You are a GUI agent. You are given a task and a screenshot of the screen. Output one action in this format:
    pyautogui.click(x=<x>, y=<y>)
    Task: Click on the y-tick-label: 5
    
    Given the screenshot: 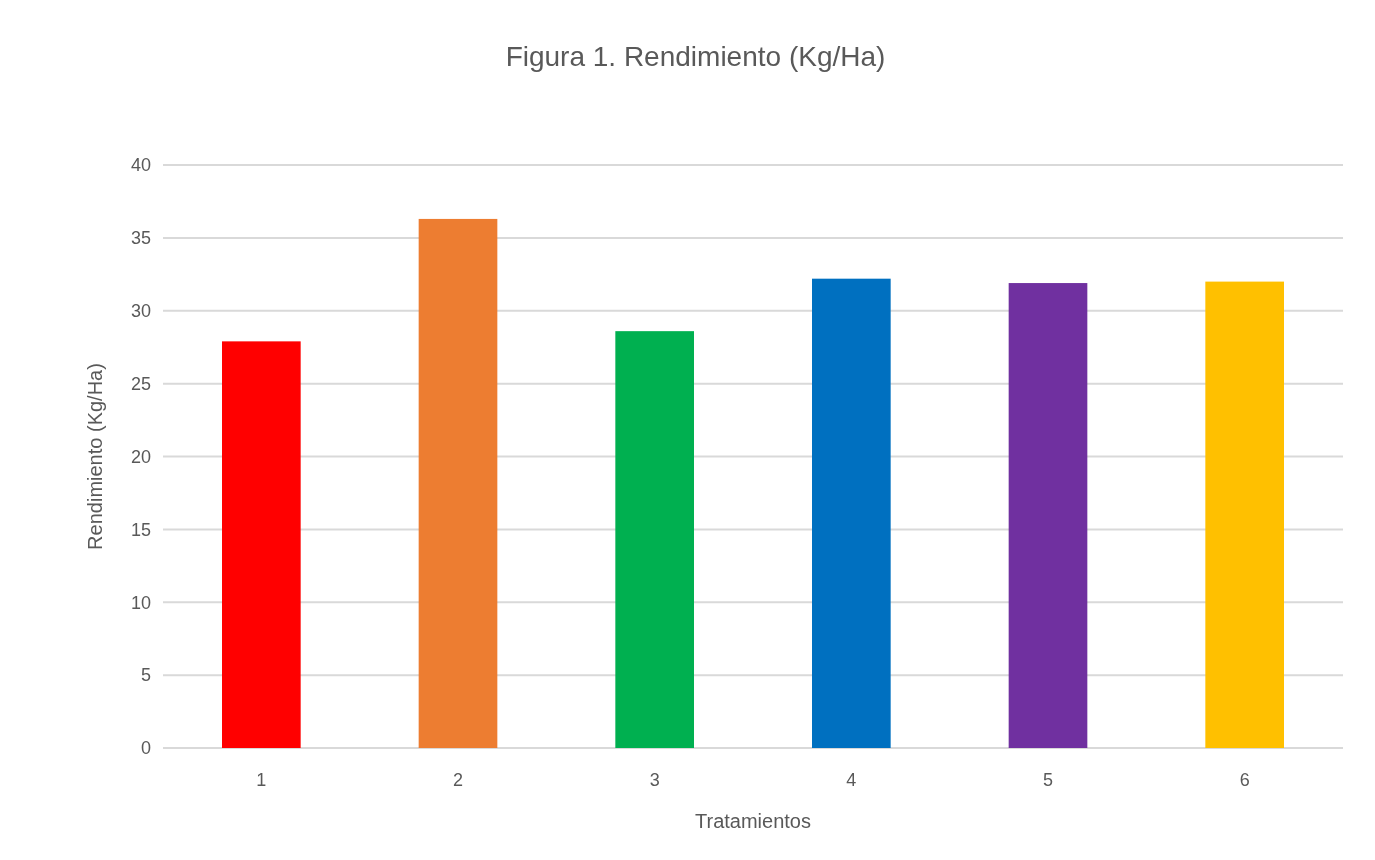 What is the action you would take?
    pyautogui.click(x=145, y=675)
    